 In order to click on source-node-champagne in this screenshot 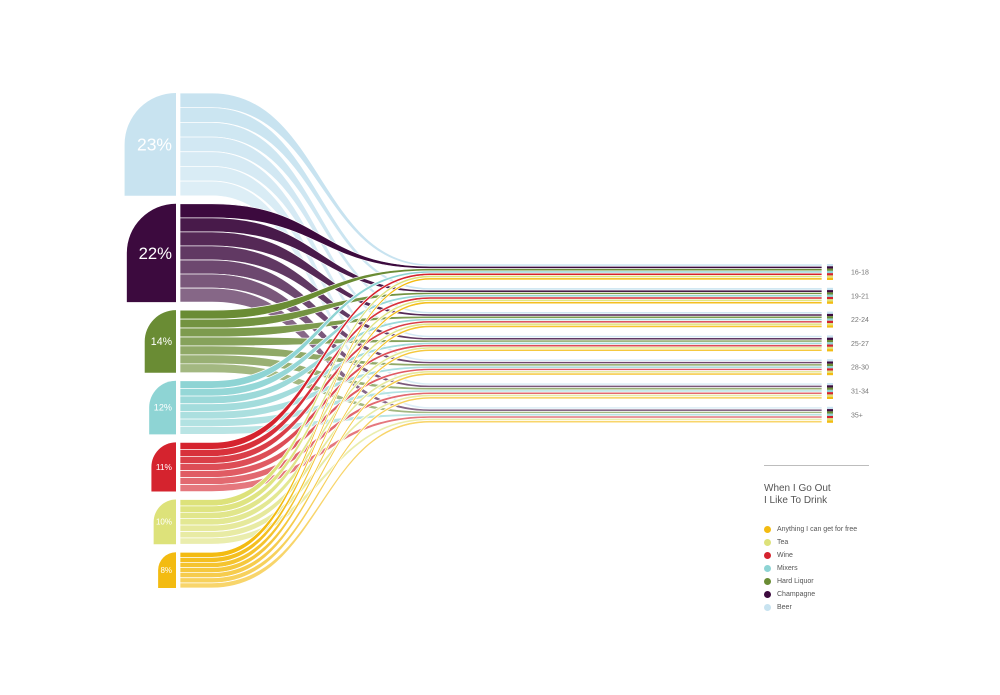, I will do `click(151, 253)`.